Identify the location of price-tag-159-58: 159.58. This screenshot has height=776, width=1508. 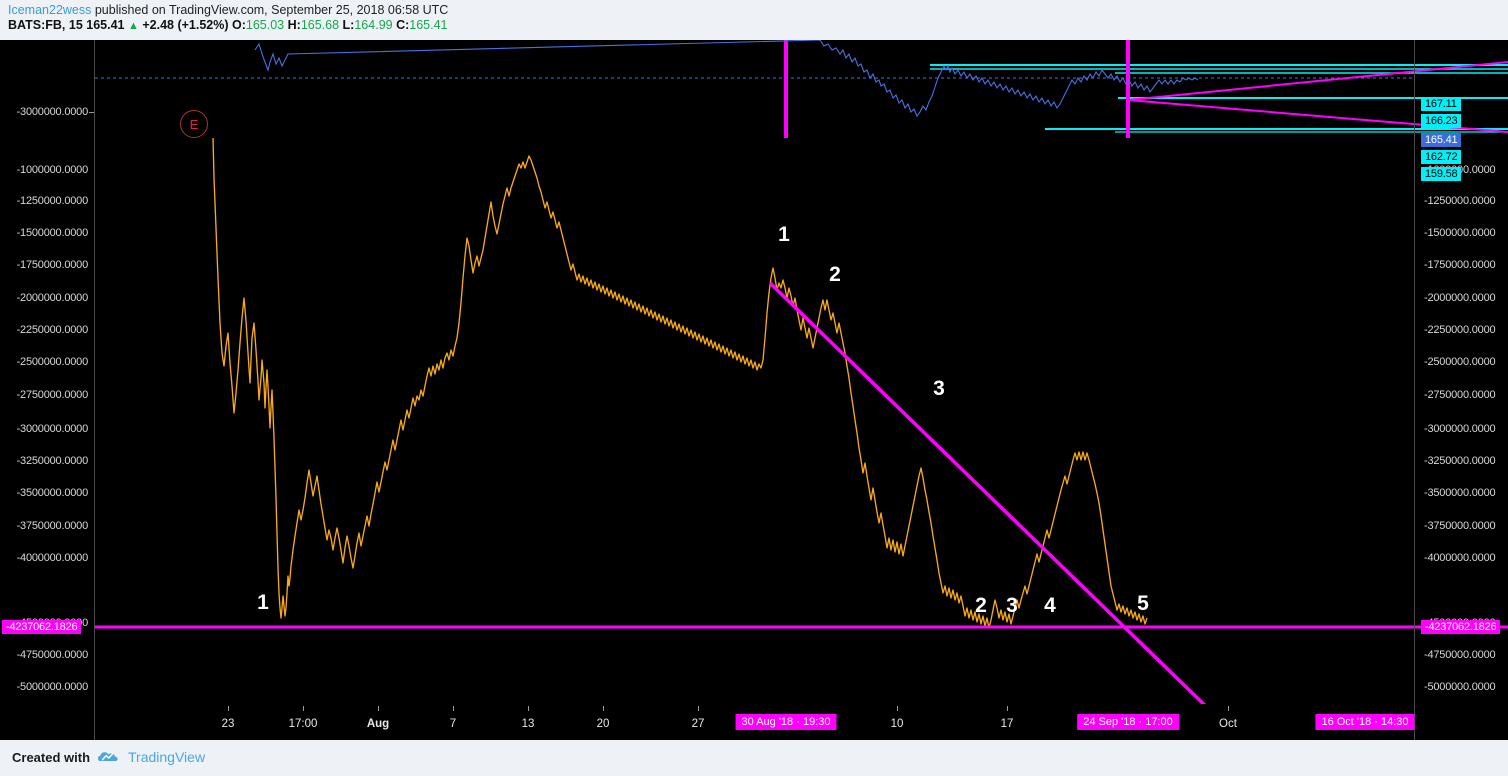
(1441, 174).